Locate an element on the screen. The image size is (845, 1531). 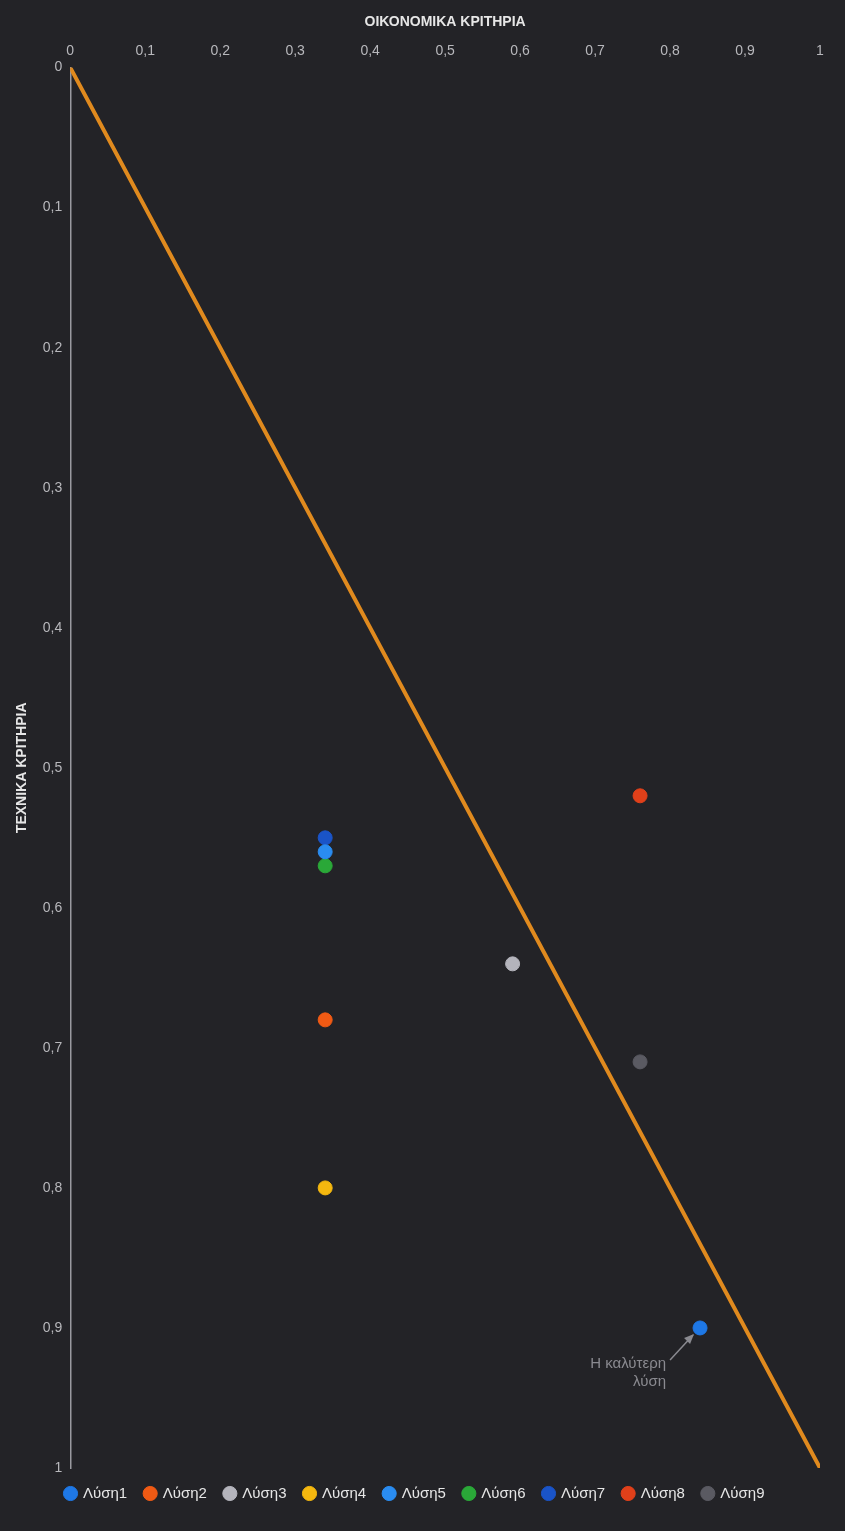
annotation: Η καλύτερη λύση is located at coordinates (628, 1372).